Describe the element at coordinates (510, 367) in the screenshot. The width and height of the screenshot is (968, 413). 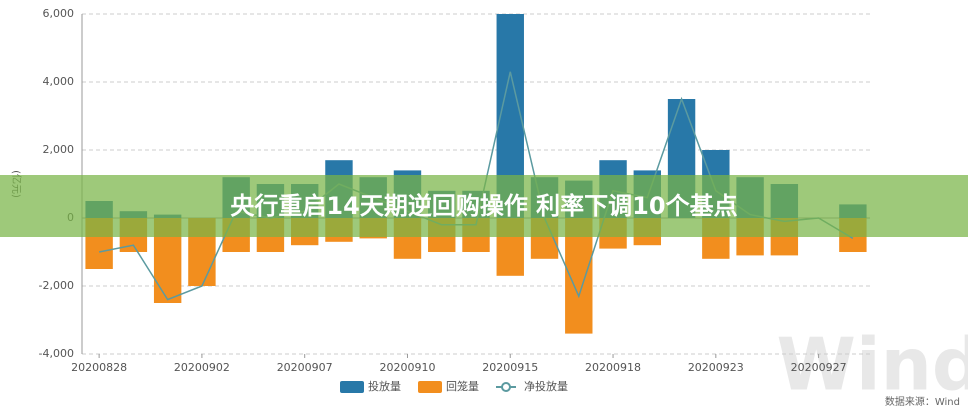
I see `x-tick-label: 20200915` at that location.